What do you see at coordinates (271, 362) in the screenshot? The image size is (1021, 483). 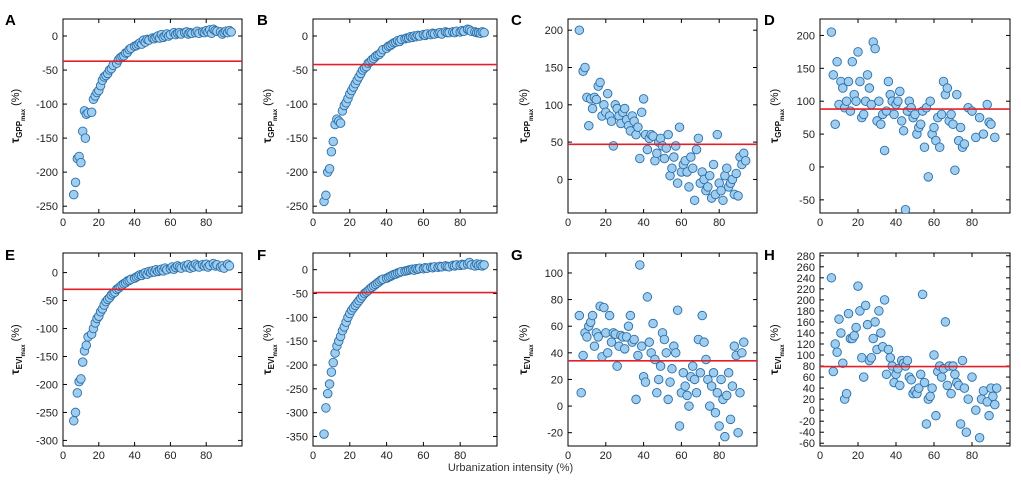 I see `y-label-subscript: EVI` at bounding box center [271, 362].